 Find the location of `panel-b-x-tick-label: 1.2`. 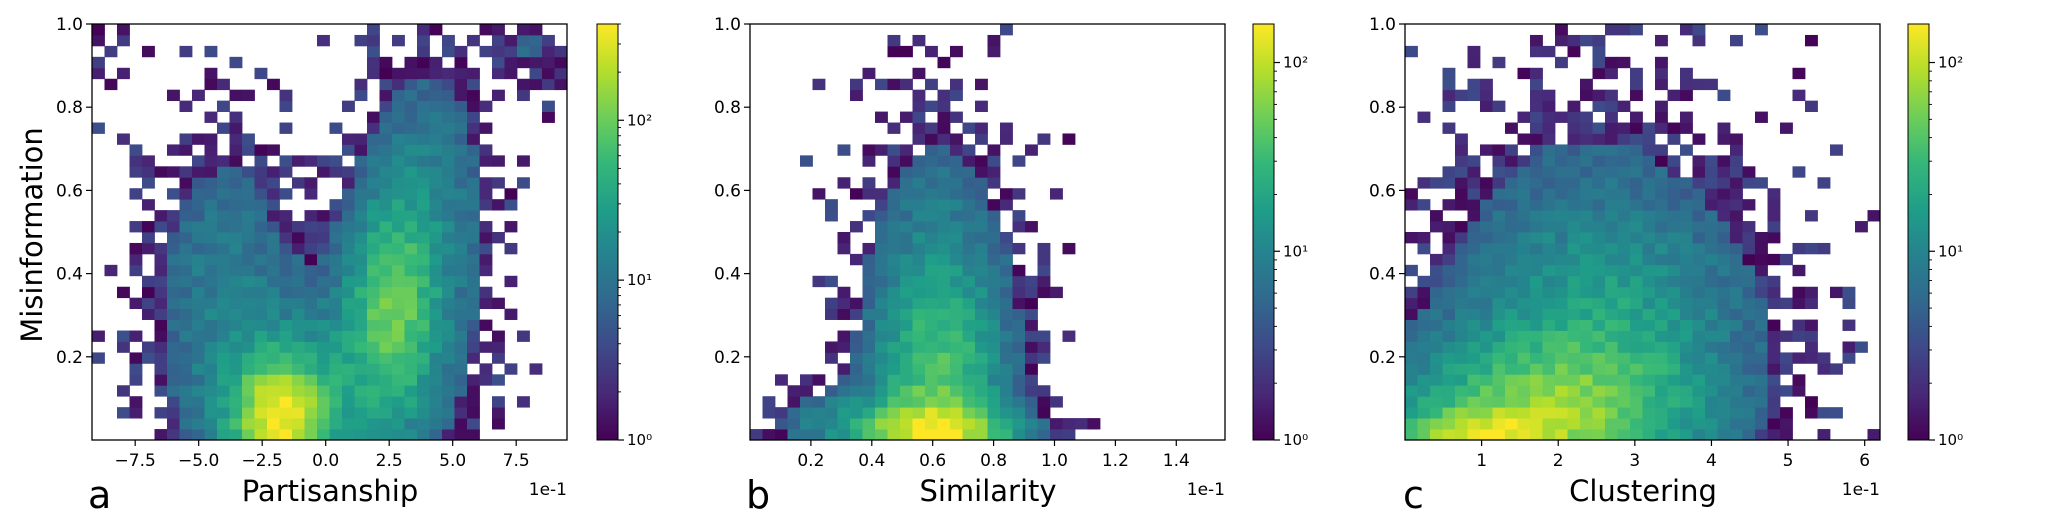

panel-b-x-tick-label: 1.2 is located at coordinates (1115, 461).